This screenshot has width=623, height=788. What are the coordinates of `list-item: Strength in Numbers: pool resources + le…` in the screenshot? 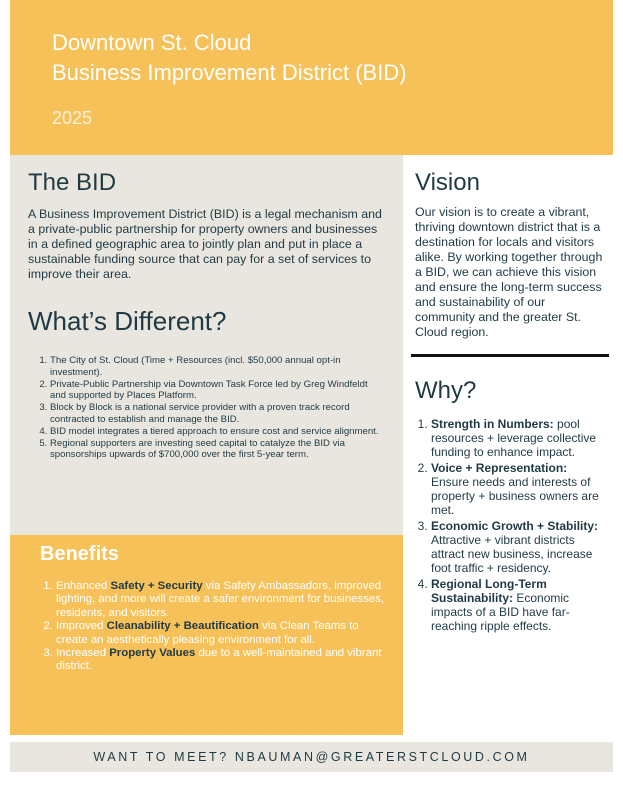 It's located at (518, 438).